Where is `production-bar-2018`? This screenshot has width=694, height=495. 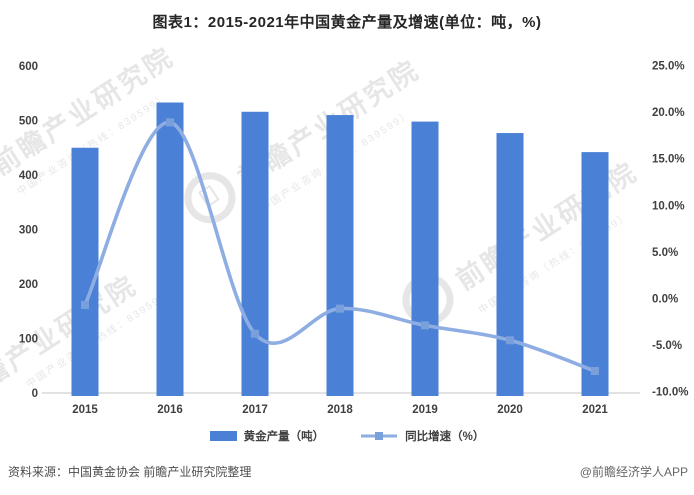
production-bar-2018 is located at coordinates (340, 256).